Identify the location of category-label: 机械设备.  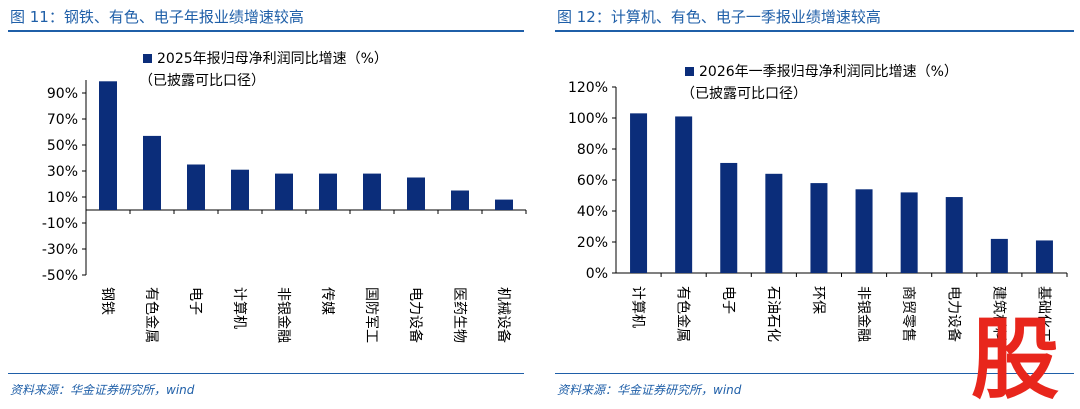
(503, 315).